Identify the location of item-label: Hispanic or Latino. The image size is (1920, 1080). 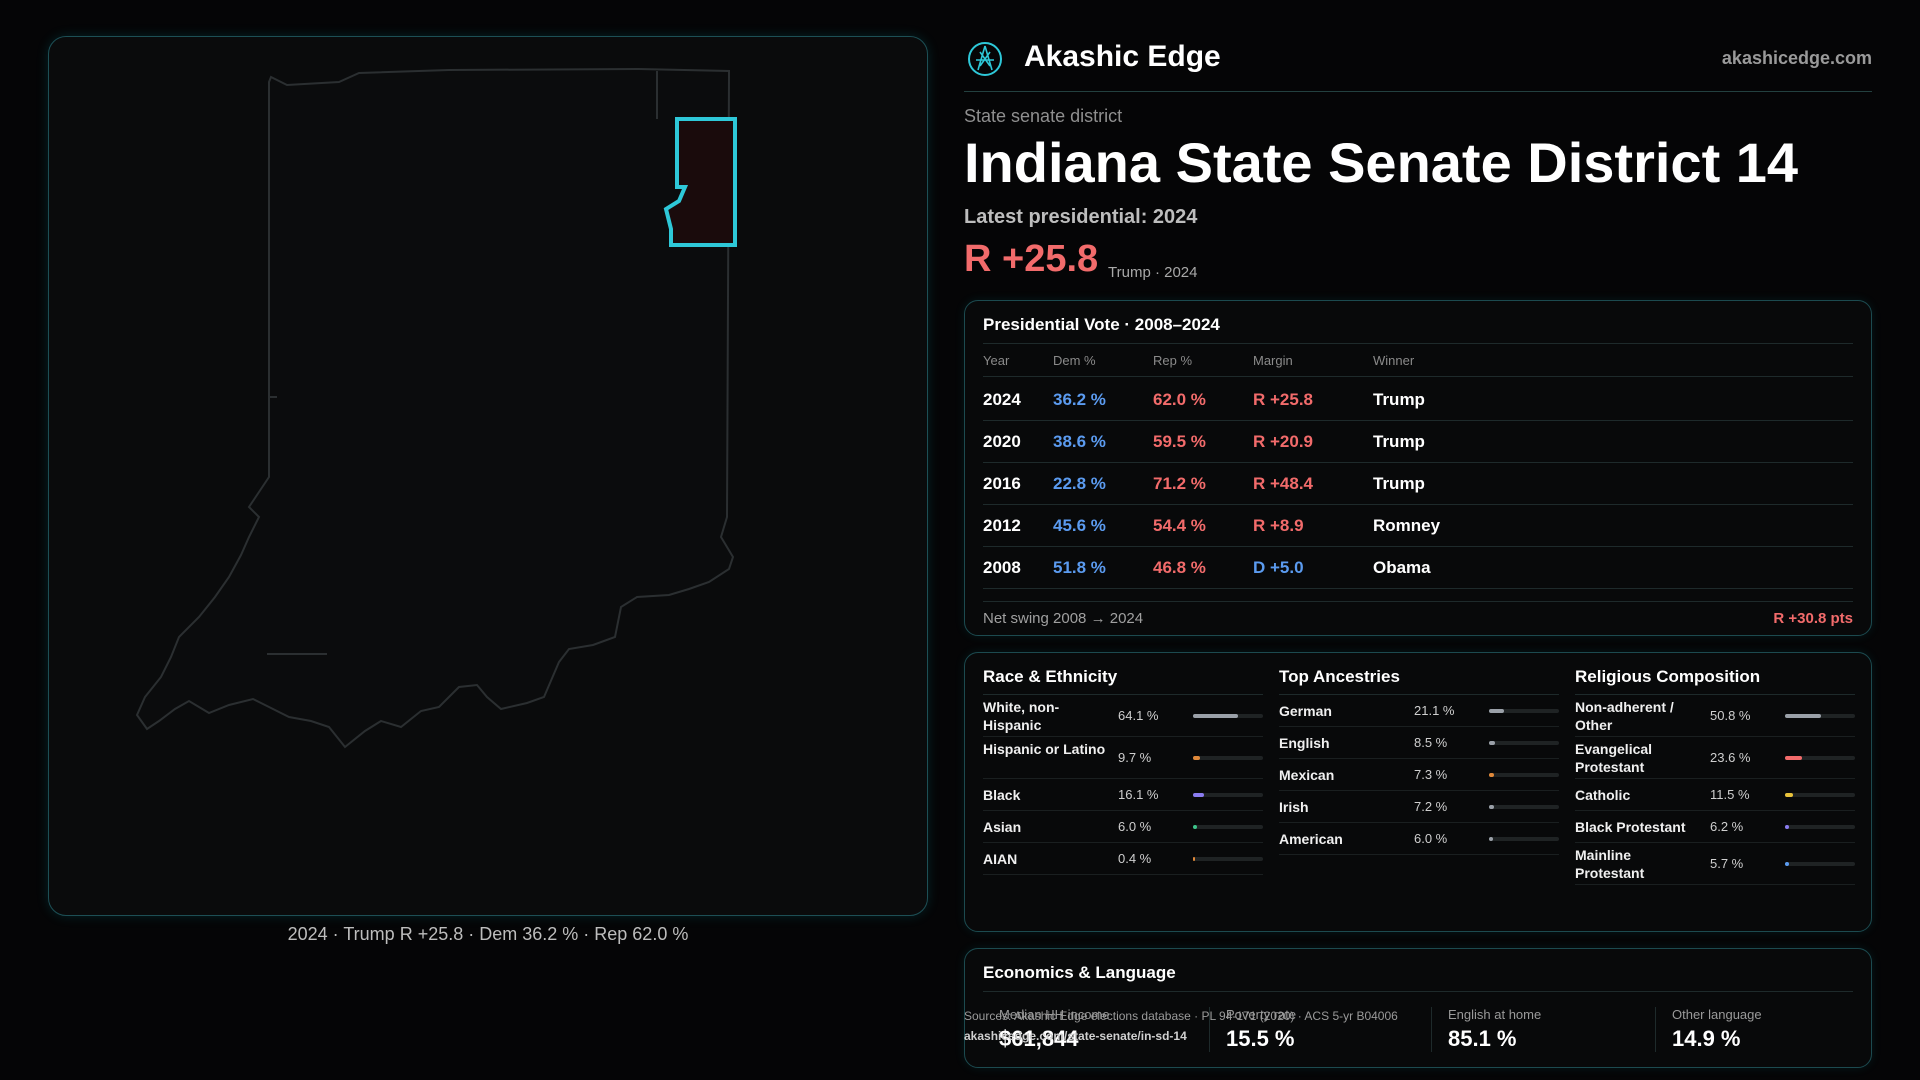
(1044, 749).